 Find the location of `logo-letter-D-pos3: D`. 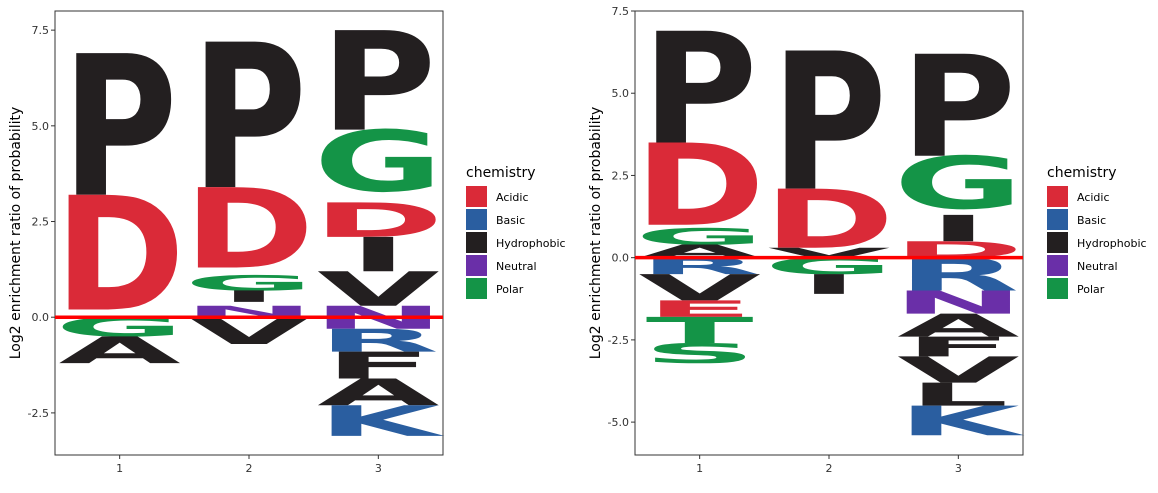

logo-letter-D-pos3: D is located at coordinates (378, 220).